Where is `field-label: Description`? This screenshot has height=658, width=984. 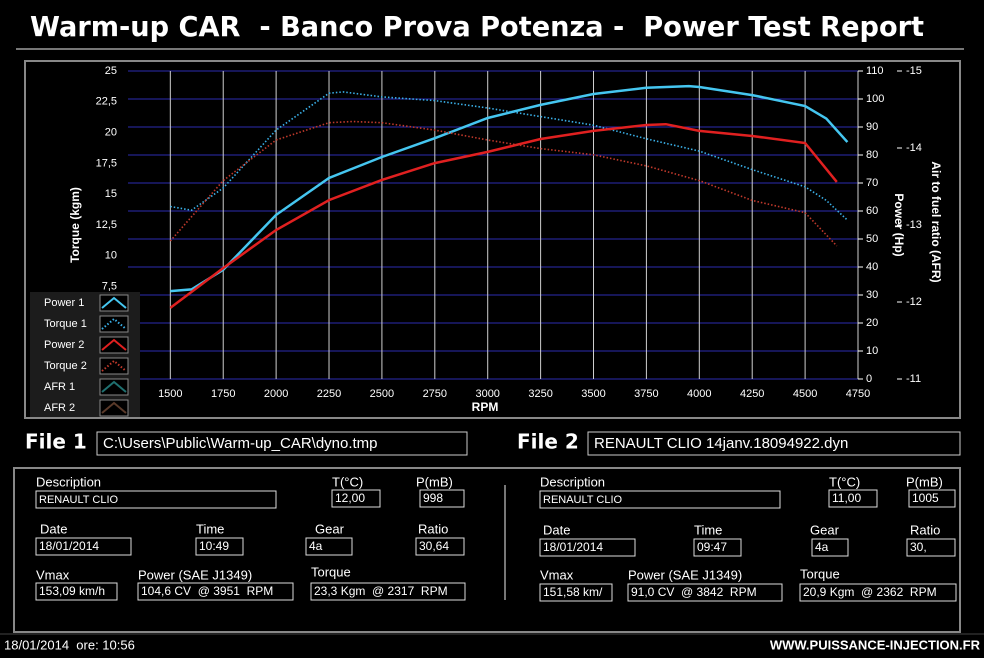
field-label: Description is located at coordinates (68, 481).